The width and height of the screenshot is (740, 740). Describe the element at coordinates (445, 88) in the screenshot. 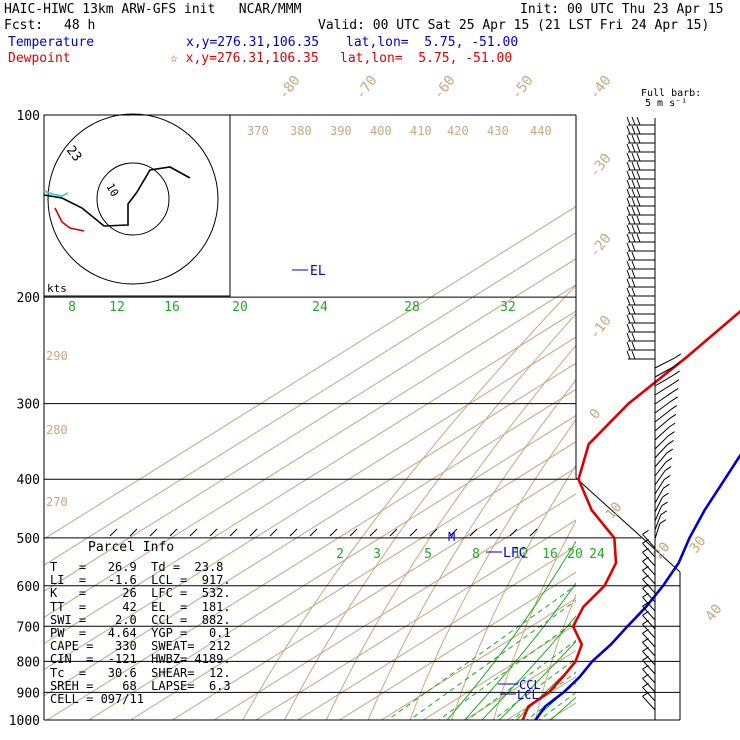

I see `isotherm-label: -60` at that location.